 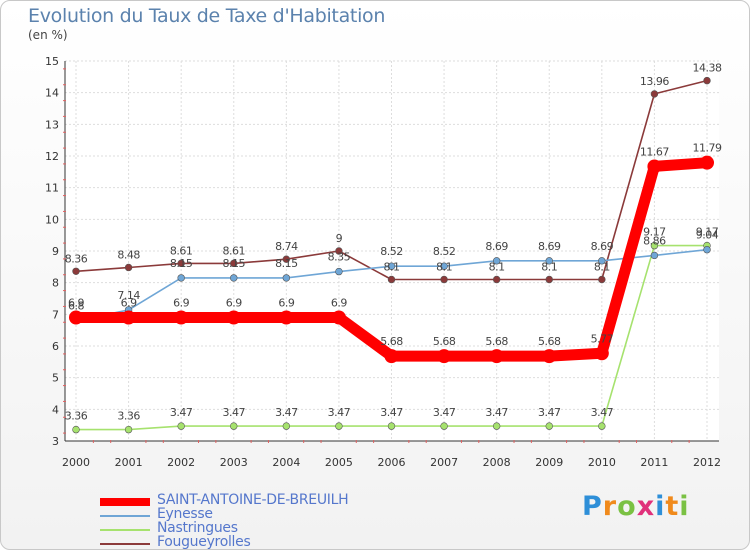 I want to click on y-tick-label: 9, so click(x=55, y=251).